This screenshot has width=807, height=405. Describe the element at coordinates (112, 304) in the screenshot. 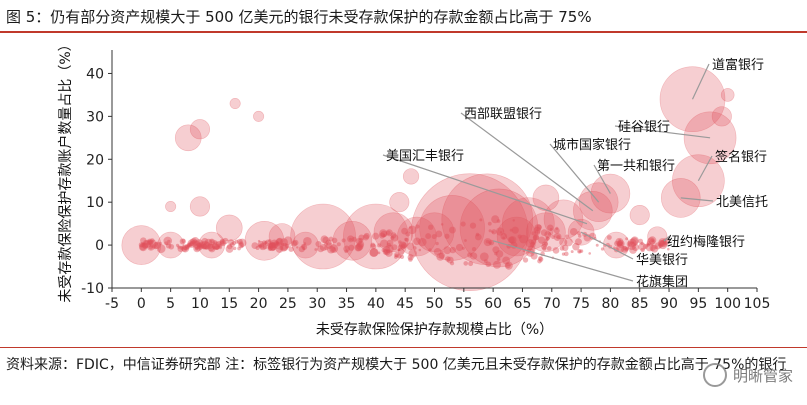

I see `x-tick-label: -5` at that location.